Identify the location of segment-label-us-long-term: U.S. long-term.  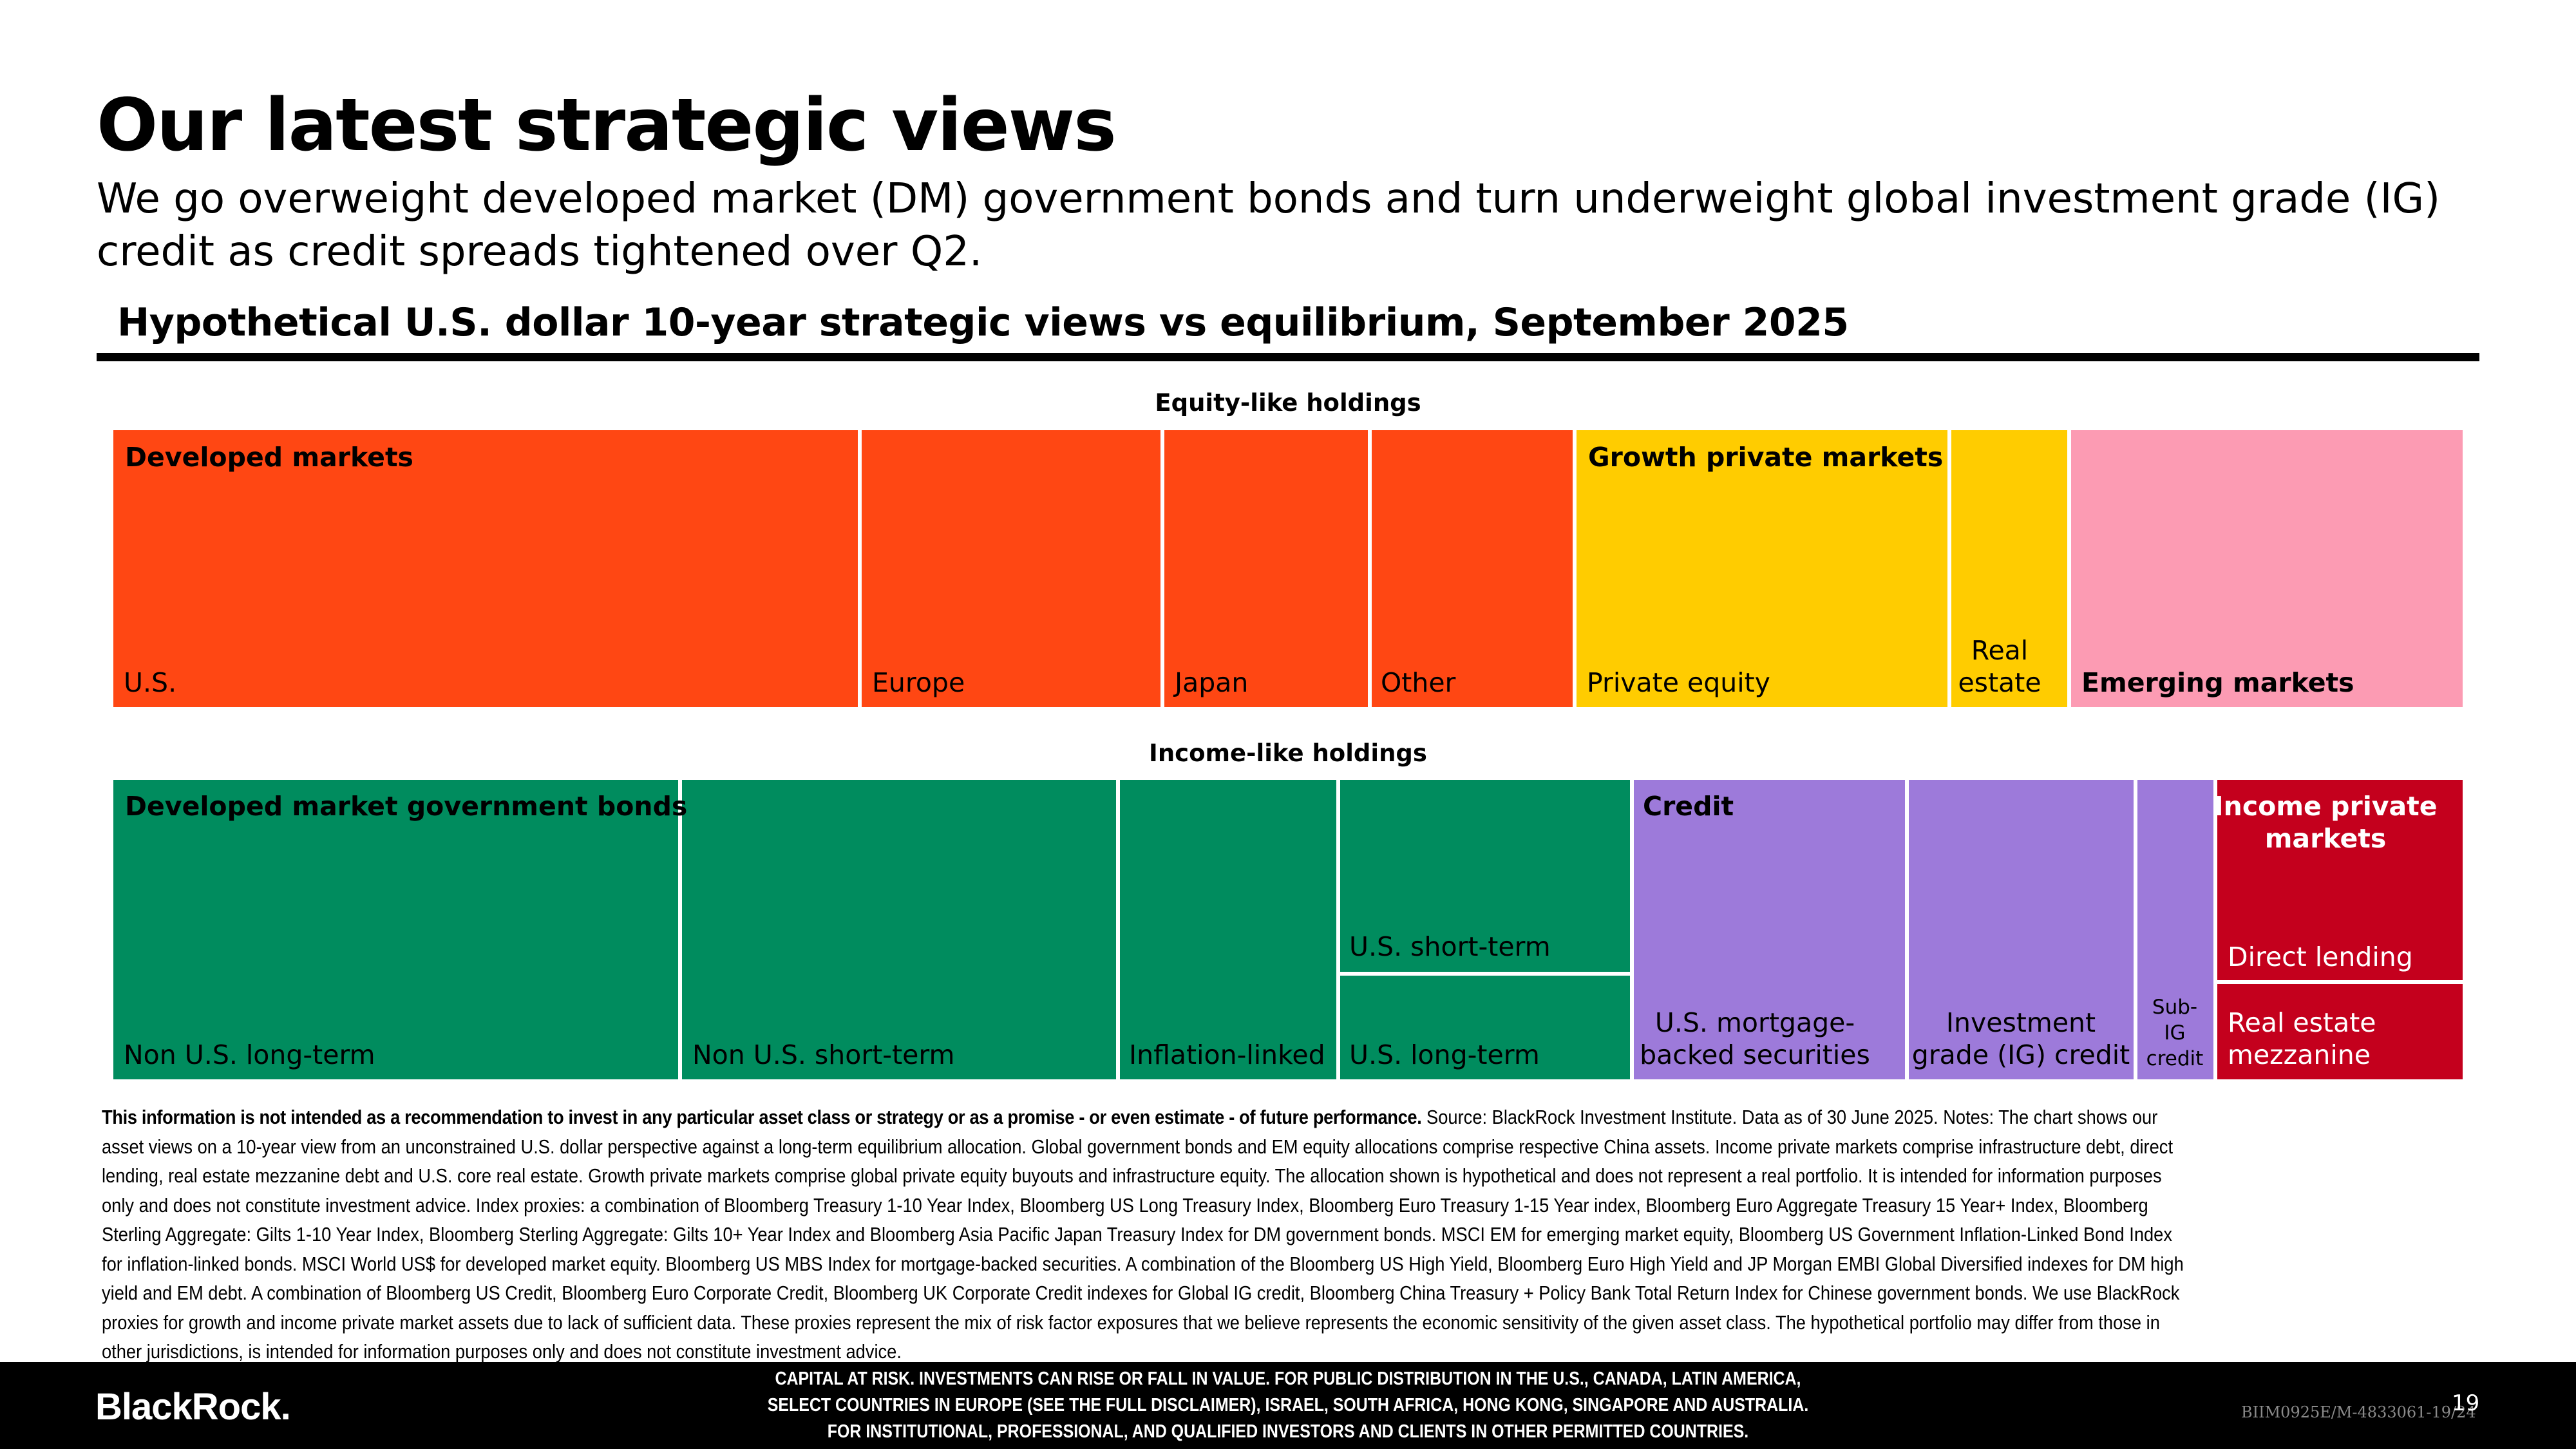
(1444, 1054).